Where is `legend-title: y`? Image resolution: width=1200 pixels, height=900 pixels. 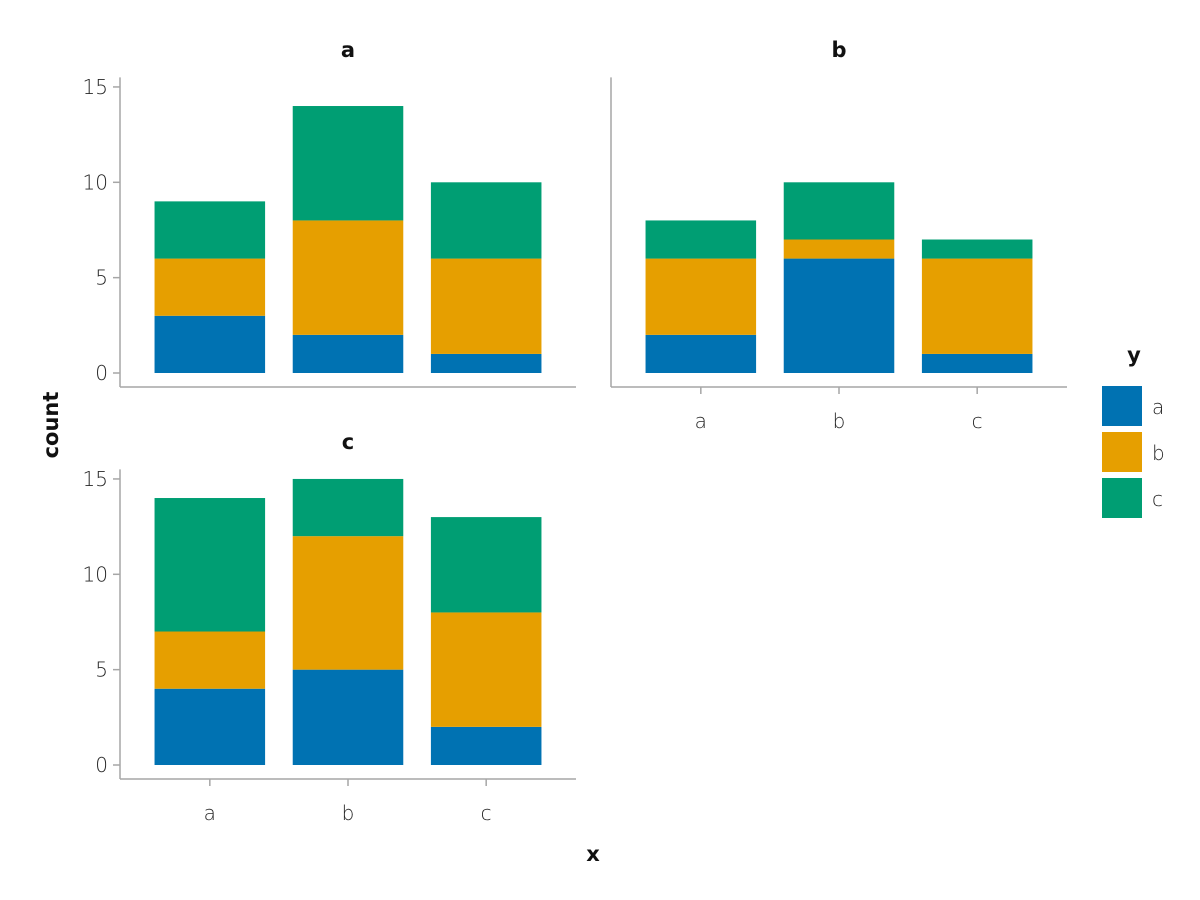 legend-title: y is located at coordinates (1134, 355).